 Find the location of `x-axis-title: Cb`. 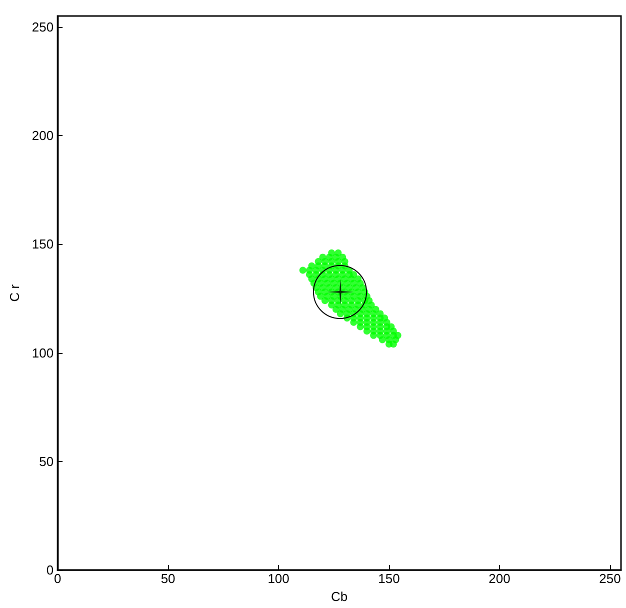

x-axis-title: Cb is located at coordinates (339, 596).